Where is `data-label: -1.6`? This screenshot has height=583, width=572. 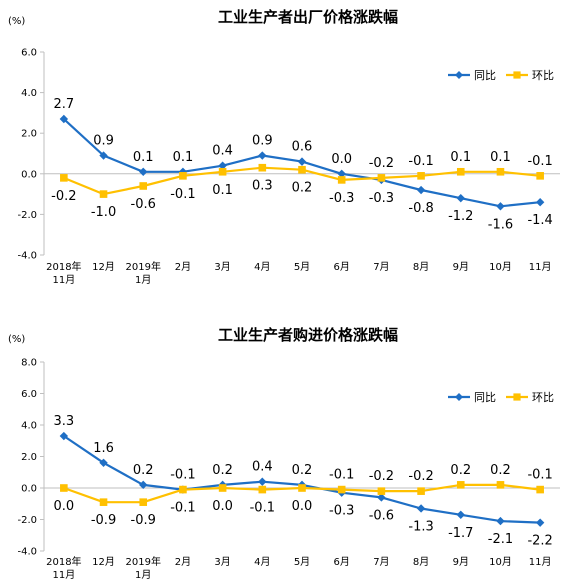 data-label: -1.6 is located at coordinates (500, 224).